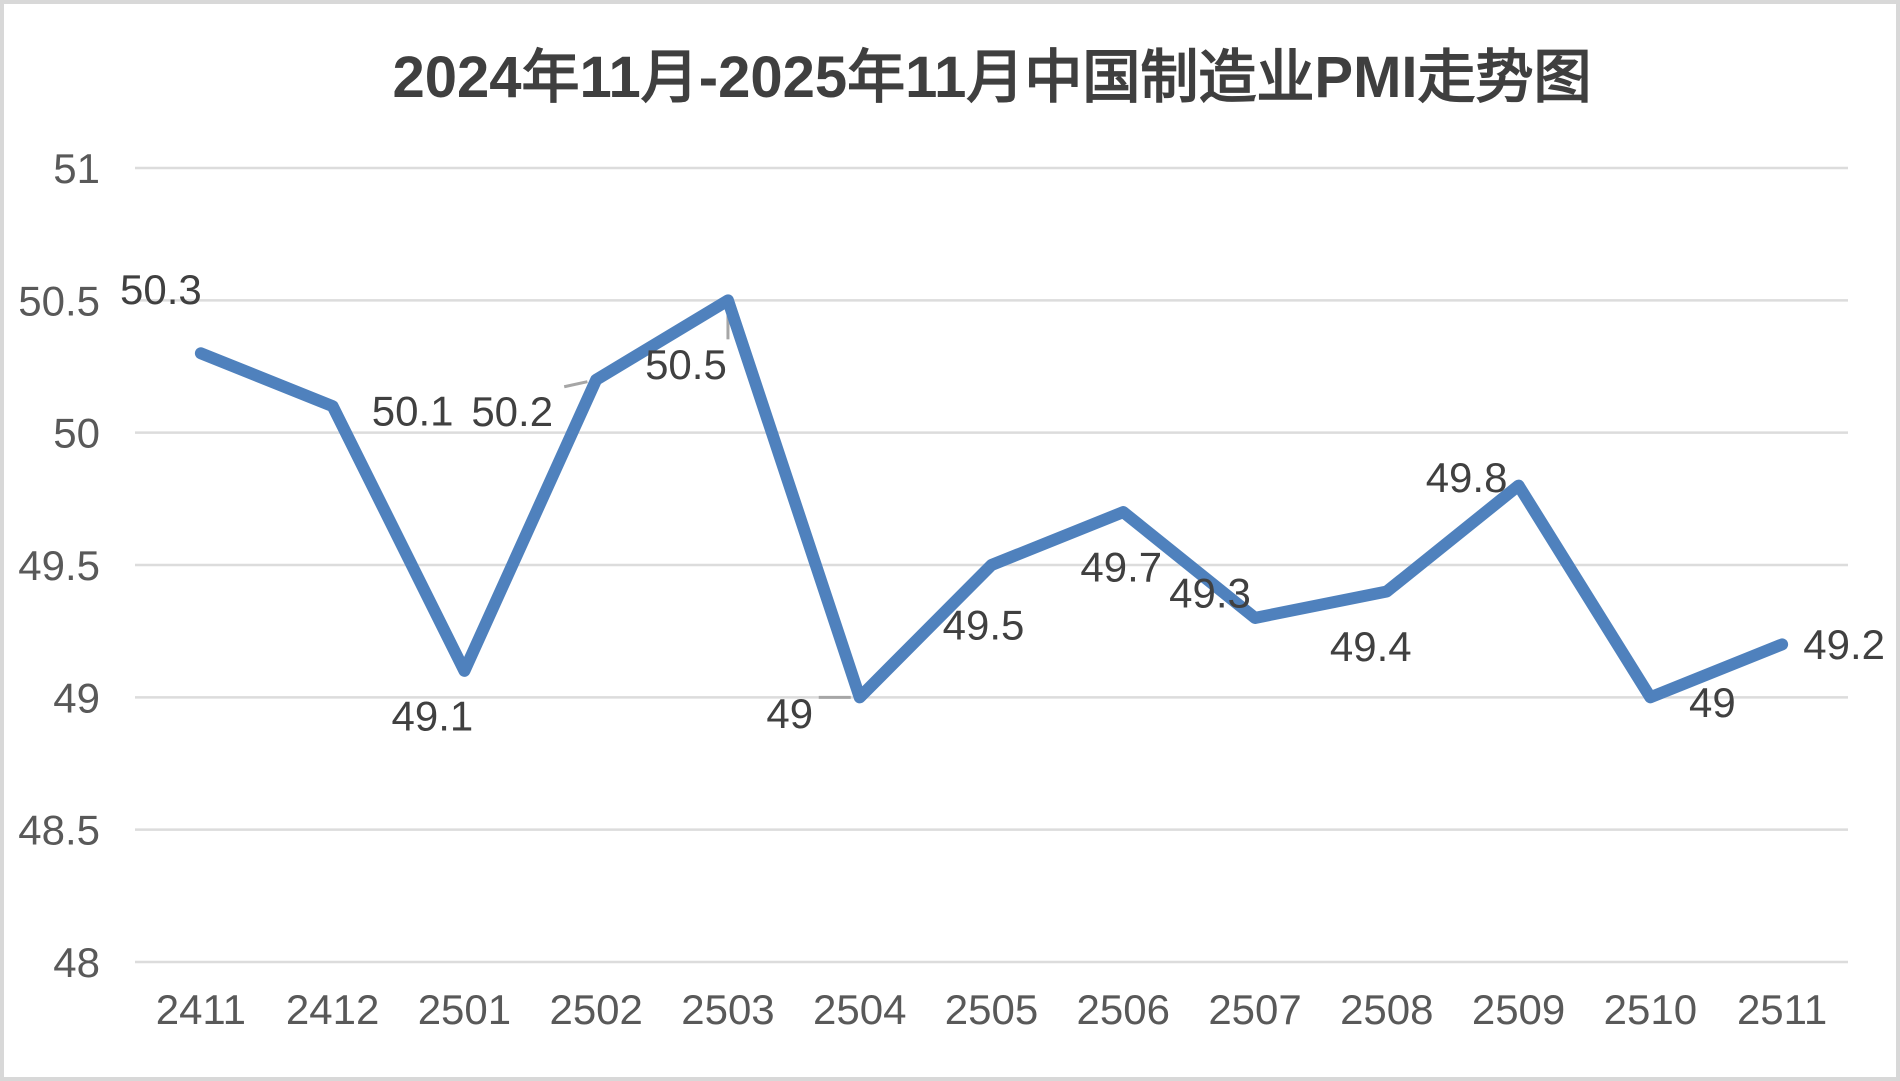  I want to click on data-point-label: 50.5, so click(686, 364).